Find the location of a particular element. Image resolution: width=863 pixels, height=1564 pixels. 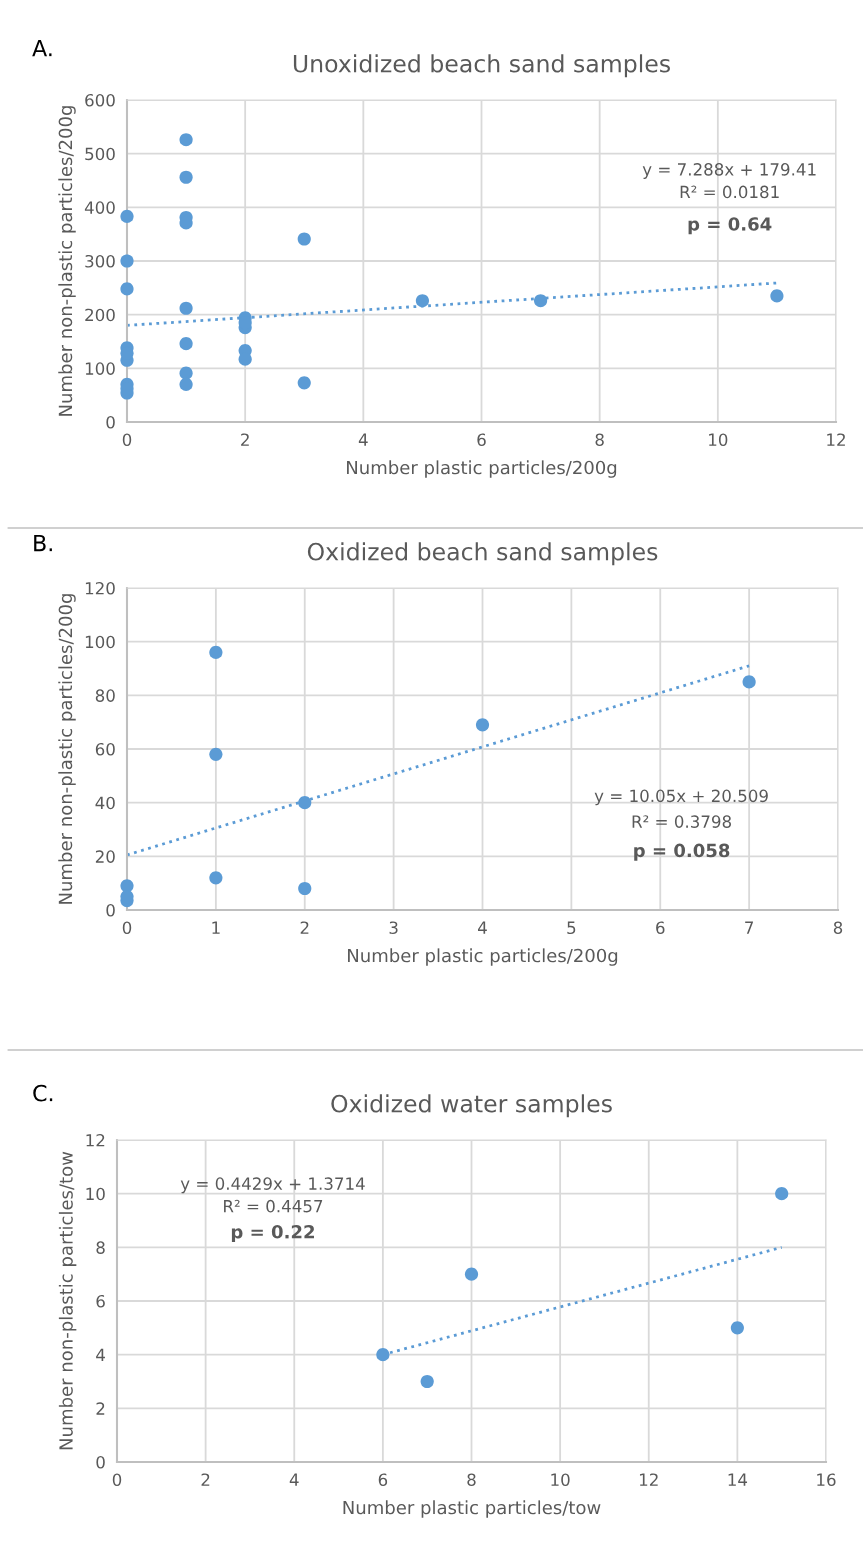

y-tick-label: 4 is located at coordinates (100, 1354).